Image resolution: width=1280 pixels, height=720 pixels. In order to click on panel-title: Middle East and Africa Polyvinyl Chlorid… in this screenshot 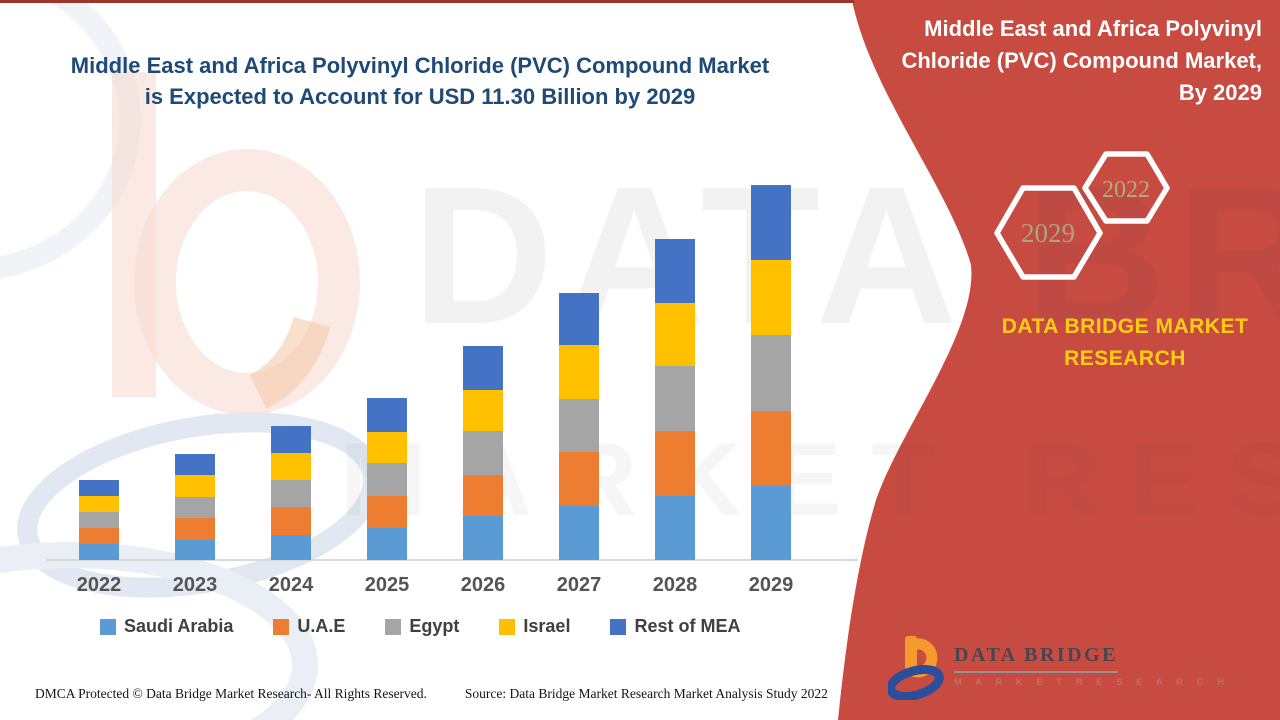, I will do `click(1060, 61)`.